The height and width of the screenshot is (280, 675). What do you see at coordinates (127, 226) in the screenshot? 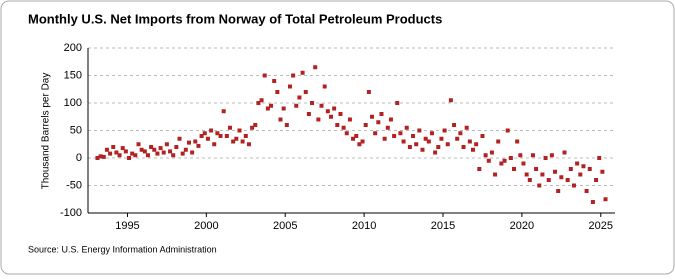
I see `x-tick-label: 1995` at bounding box center [127, 226].